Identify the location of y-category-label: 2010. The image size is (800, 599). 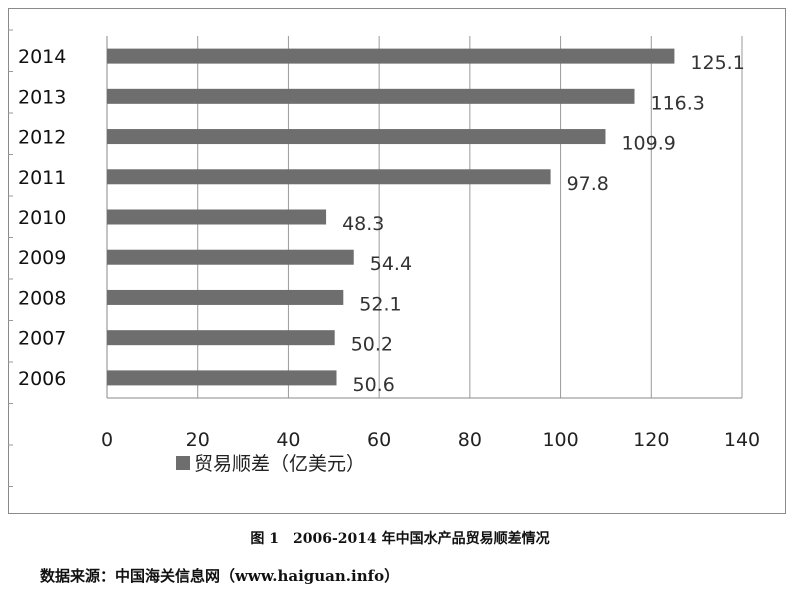
(42, 218).